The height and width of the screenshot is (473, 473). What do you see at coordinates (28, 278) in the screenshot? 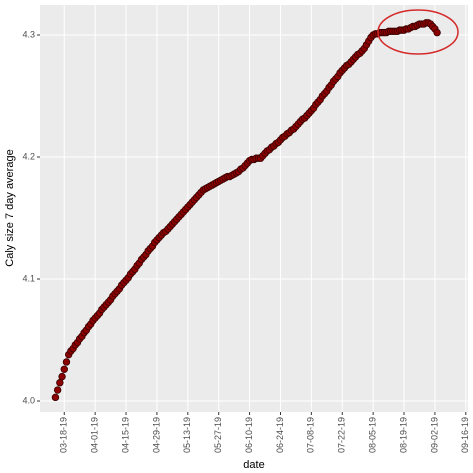
I see `y-tick-label: 4.1` at bounding box center [28, 278].